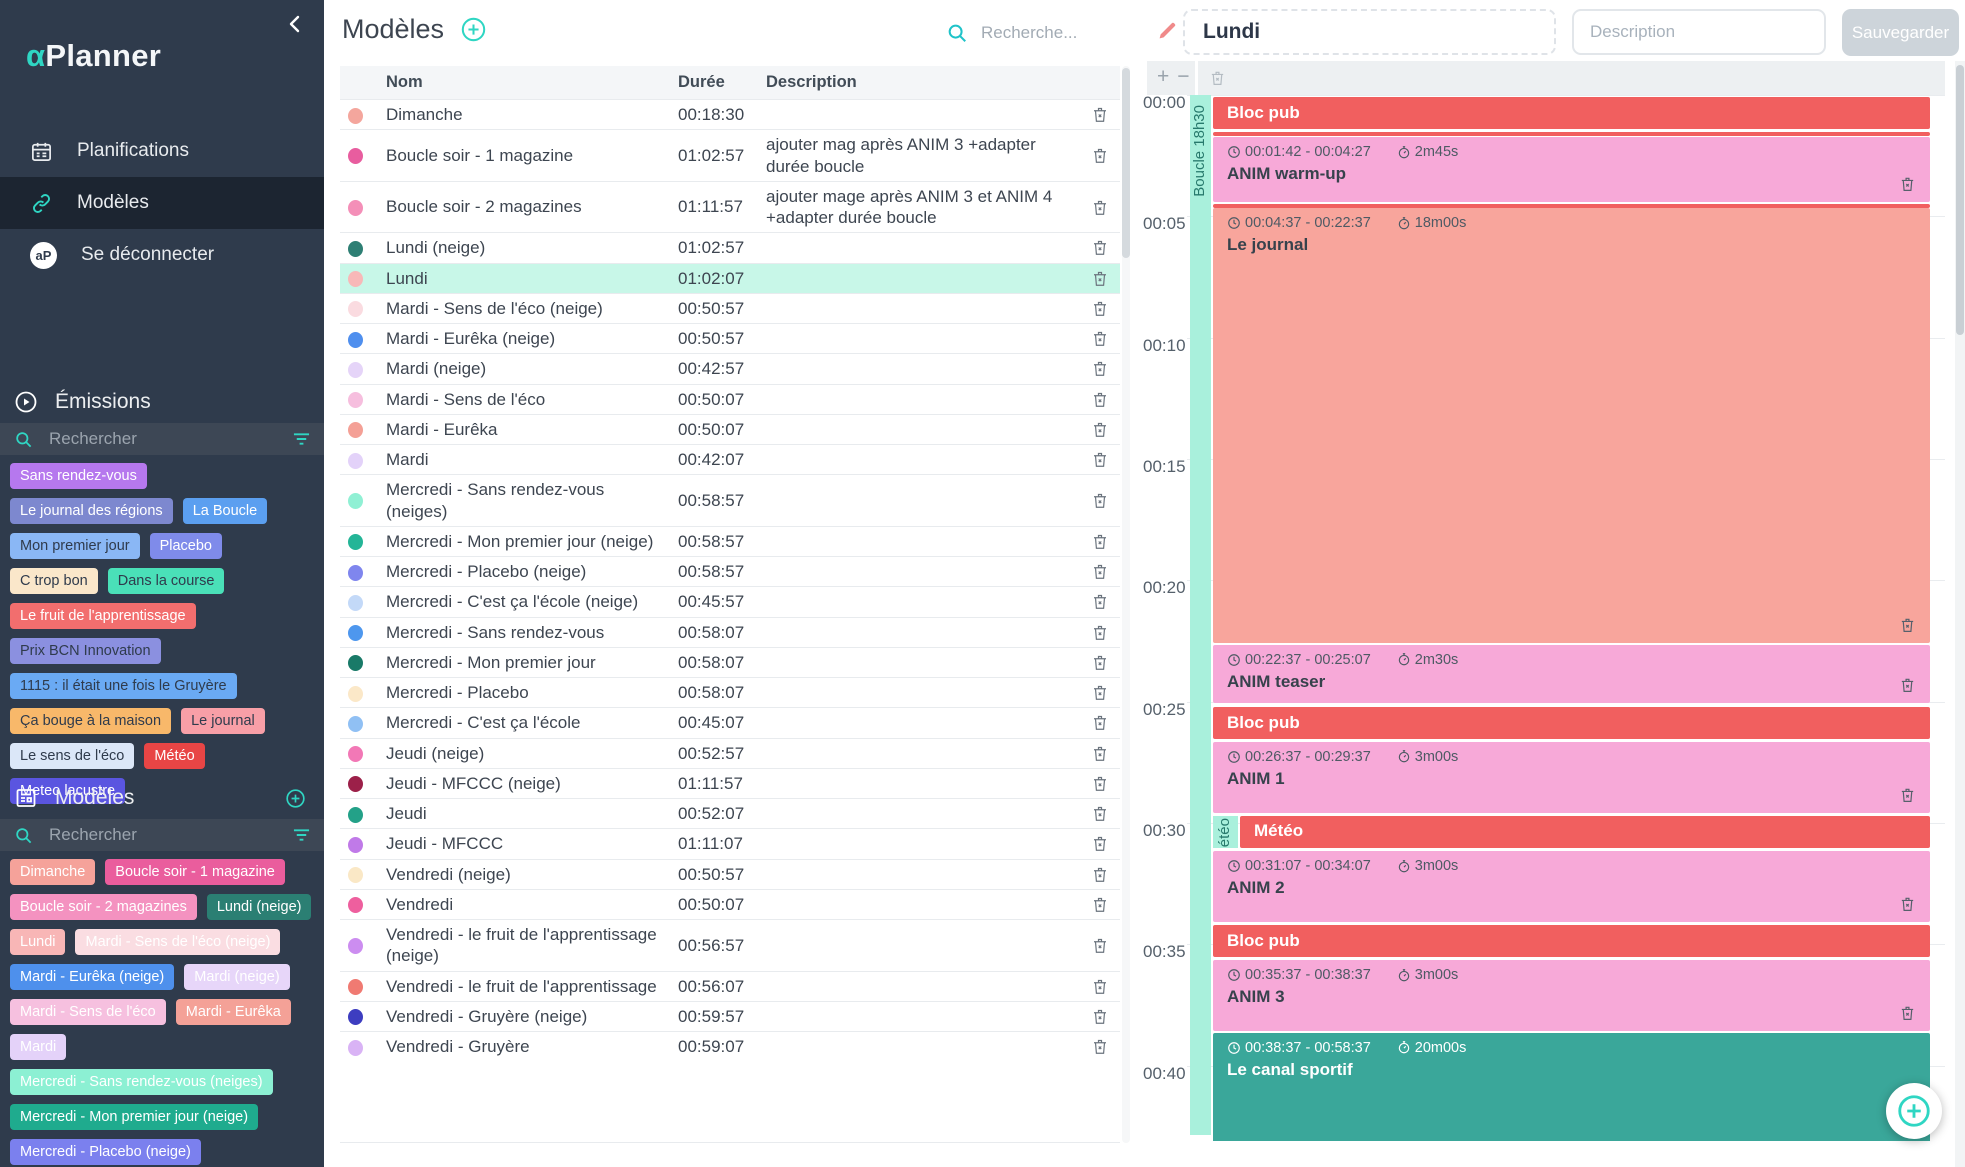 The image size is (1965, 1167). I want to click on emission-tag: Météo, so click(174, 756).